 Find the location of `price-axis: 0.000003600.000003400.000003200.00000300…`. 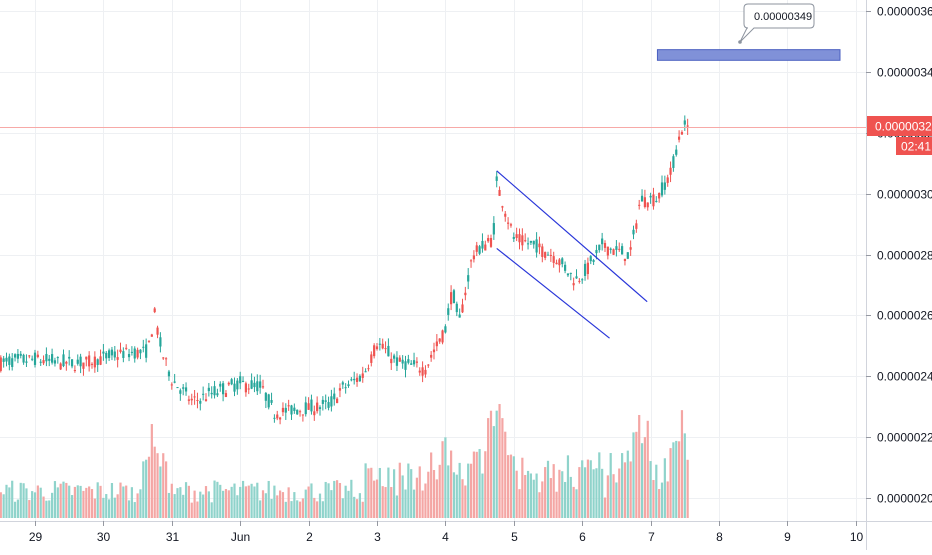

price-axis: 0.000003600.000003400.000003200.00000300… is located at coordinates (899, 255).